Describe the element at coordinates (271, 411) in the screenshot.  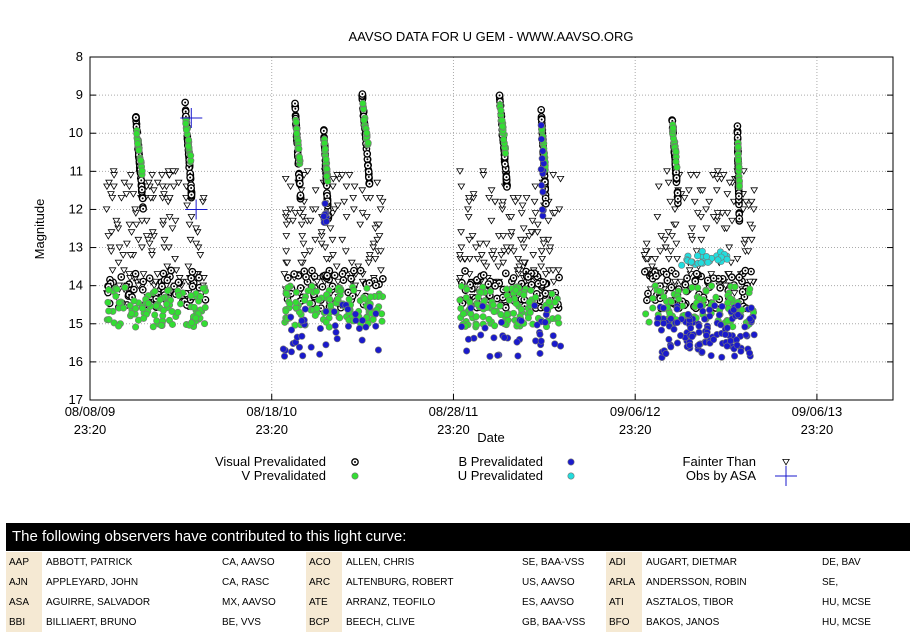
I see `x-tick-label: 08/18/10` at that location.